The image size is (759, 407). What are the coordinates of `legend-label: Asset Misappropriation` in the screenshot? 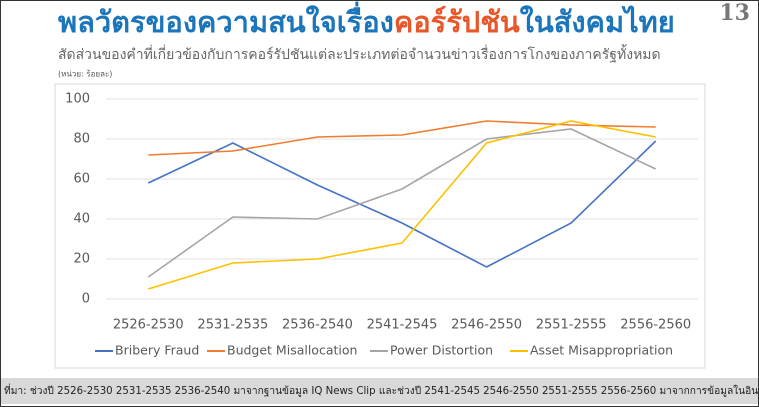 It's located at (601, 350).